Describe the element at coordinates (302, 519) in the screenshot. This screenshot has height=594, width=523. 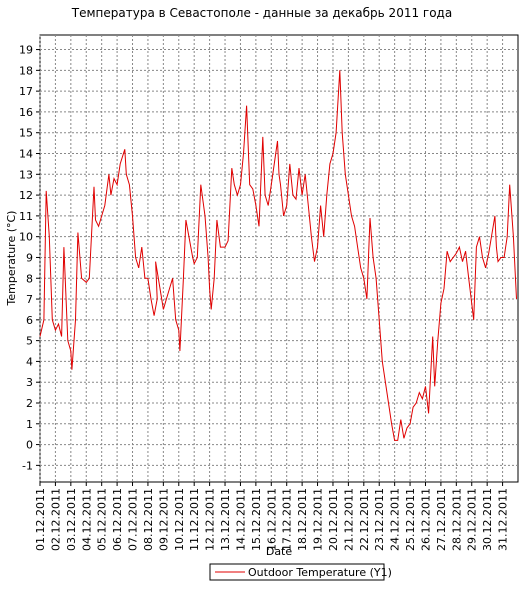
I see `x-tick-label: 18.12.2011` at that location.